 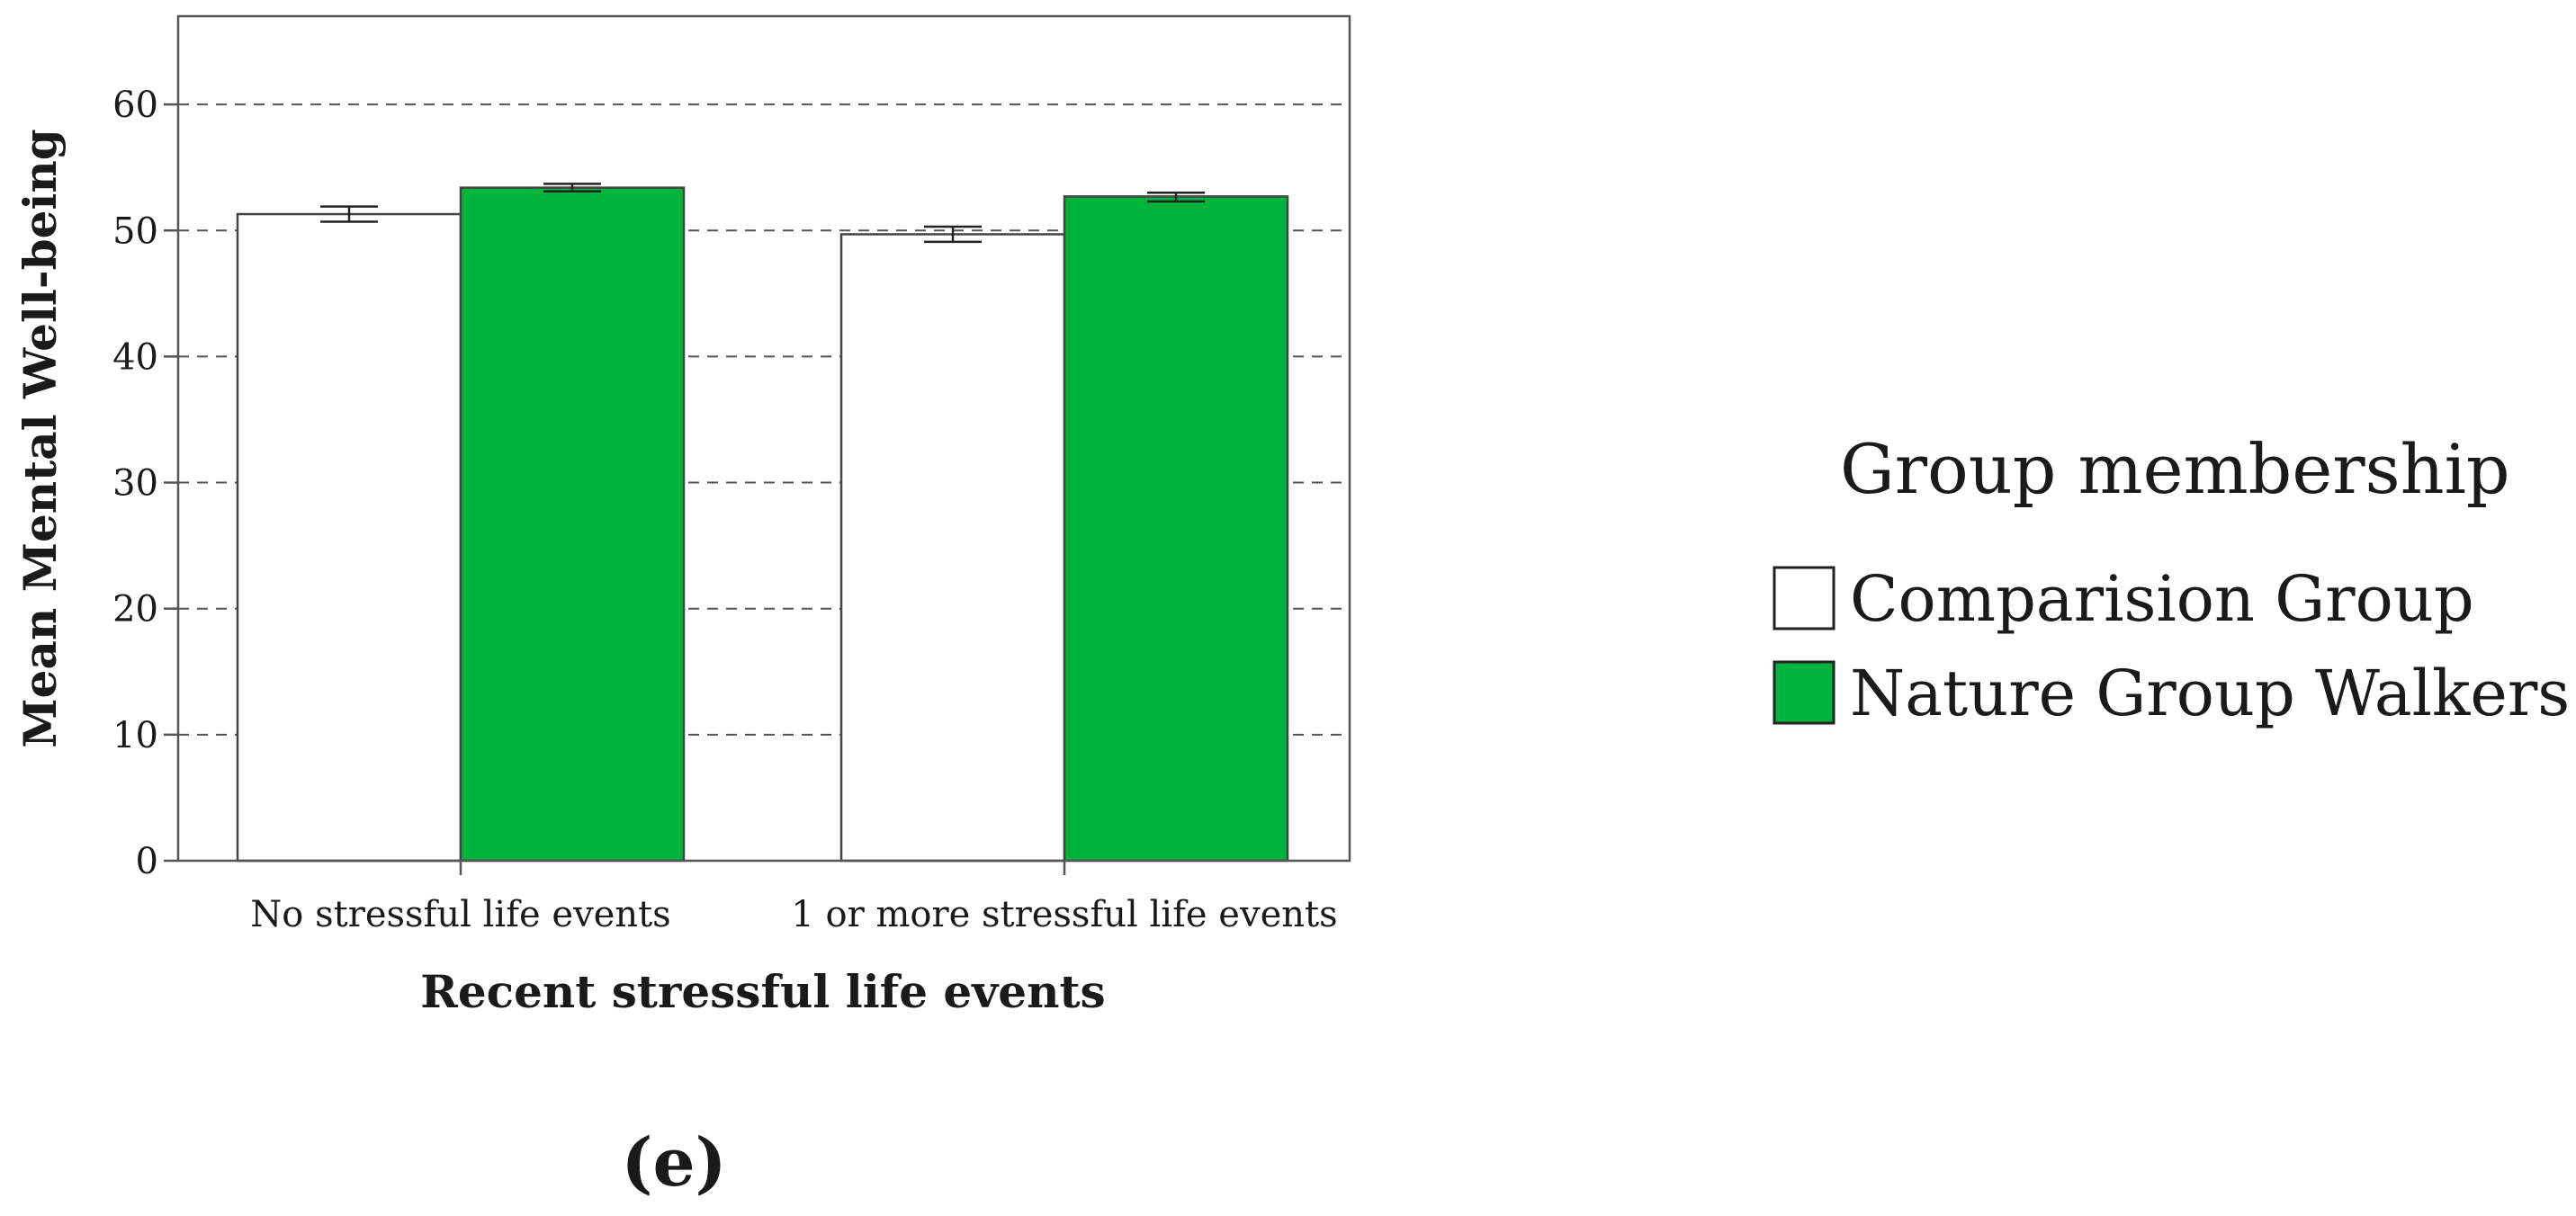 What do you see at coordinates (763, 991) in the screenshot?
I see `x-axis-title: Recent stressful life events` at bounding box center [763, 991].